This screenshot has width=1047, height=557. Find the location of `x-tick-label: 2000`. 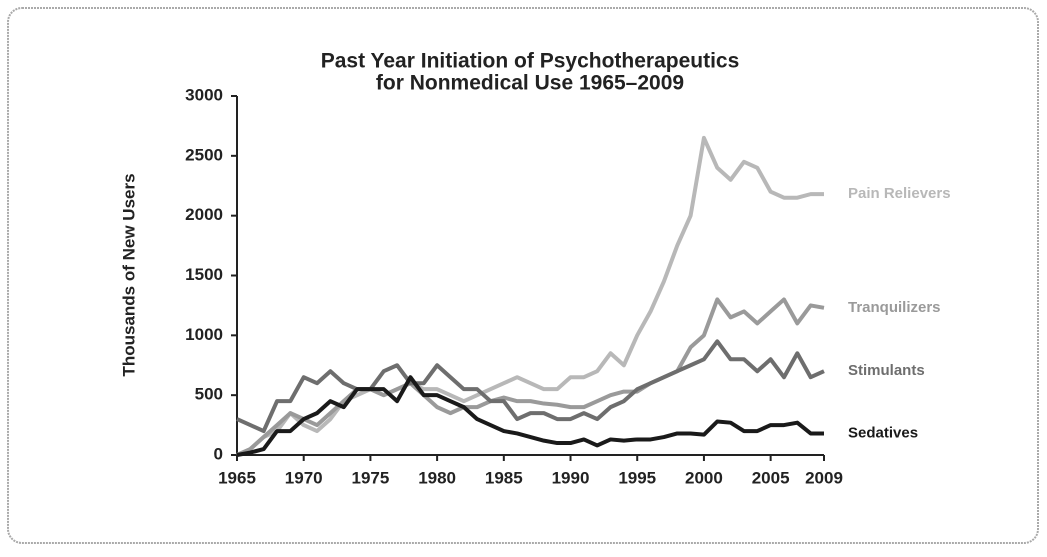

x-tick-label: 2000 is located at coordinates (704, 477).